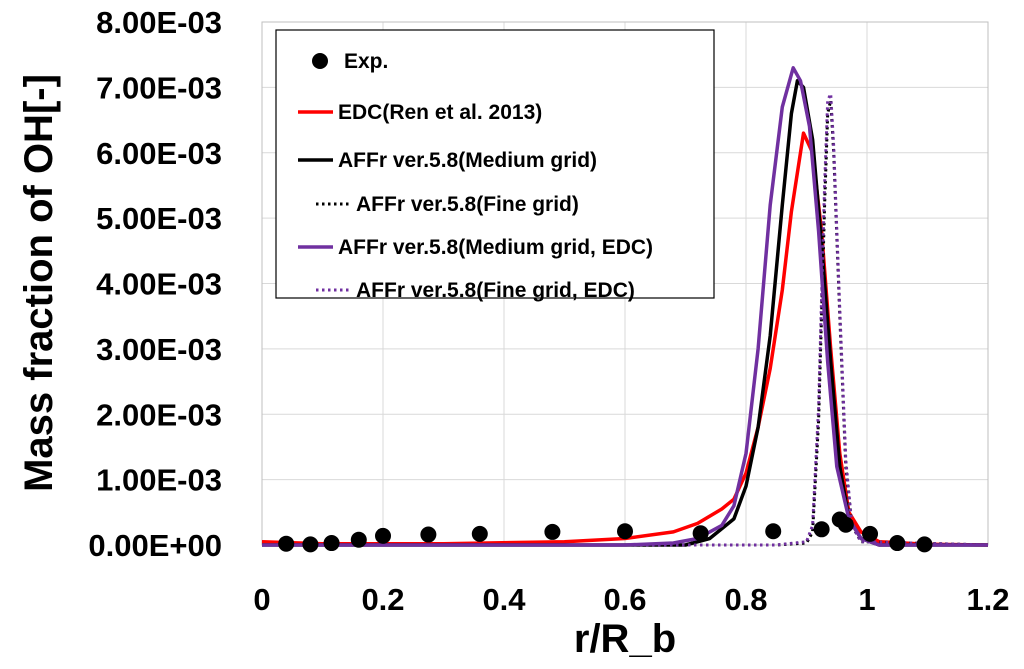 The height and width of the screenshot is (669, 1024). Describe the element at coordinates (159, 153) in the screenshot. I see `y-tick-label: 6.00E-03` at that location.